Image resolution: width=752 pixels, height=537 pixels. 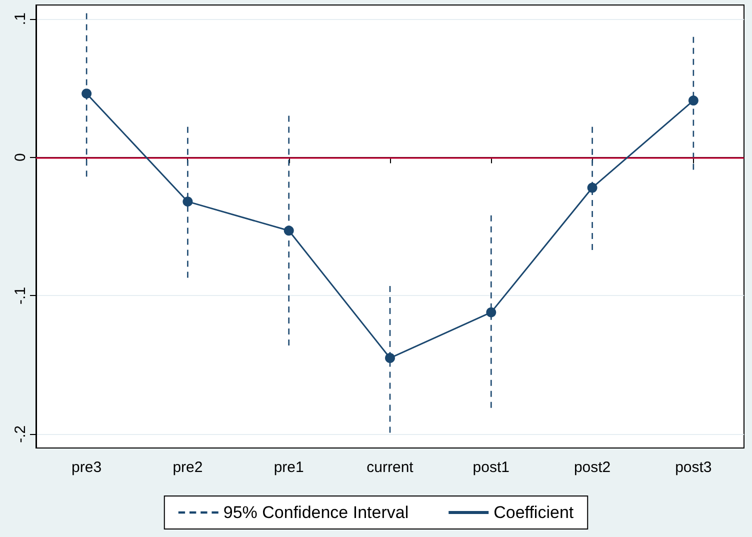 What do you see at coordinates (592, 467) in the screenshot?
I see `x-tick-label: post2` at bounding box center [592, 467].